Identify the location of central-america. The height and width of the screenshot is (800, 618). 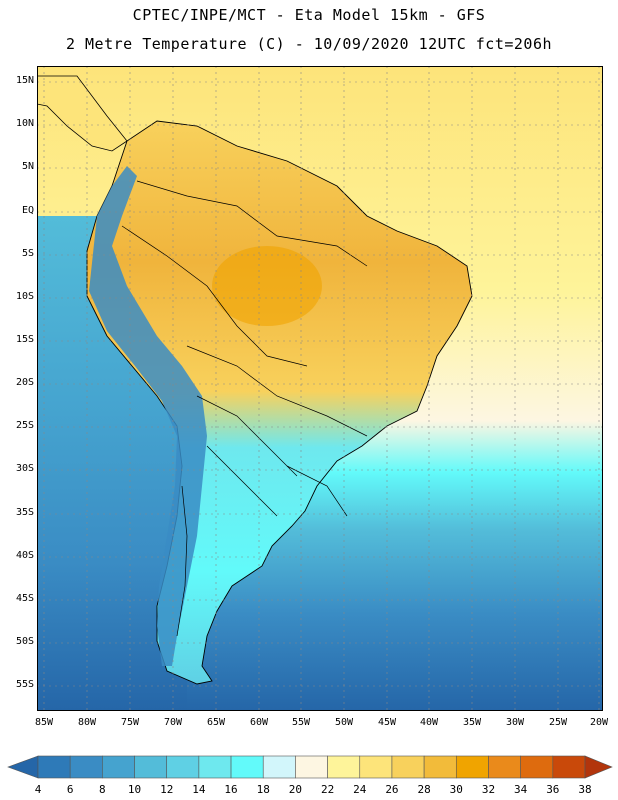
(82, 113).